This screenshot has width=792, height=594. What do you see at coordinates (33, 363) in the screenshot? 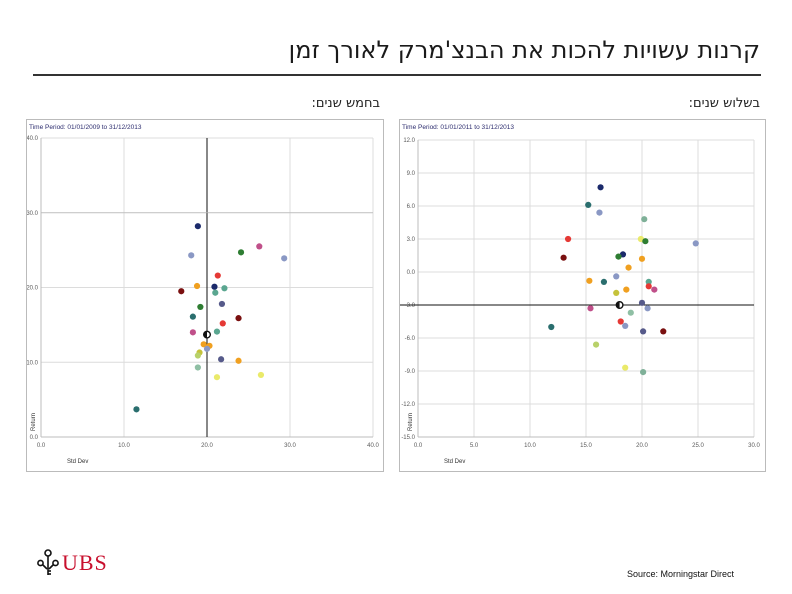
I see `y-tick-label: 10.0` at bounding box center [33, 363].